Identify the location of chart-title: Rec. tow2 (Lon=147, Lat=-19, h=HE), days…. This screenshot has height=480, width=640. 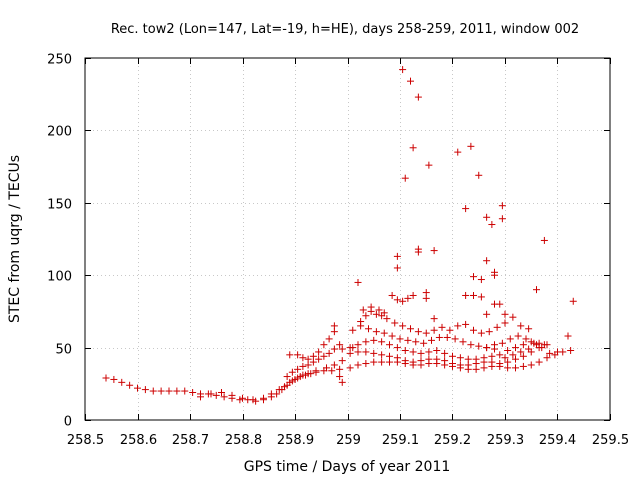
(345, 29).